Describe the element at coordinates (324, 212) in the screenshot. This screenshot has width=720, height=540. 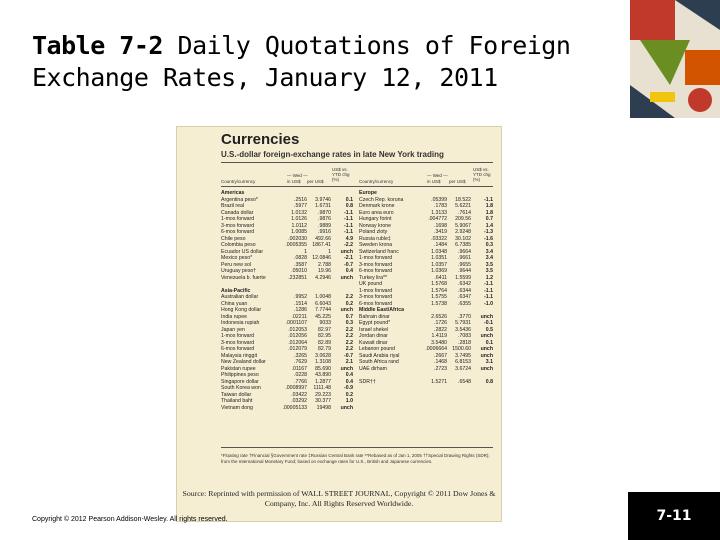
I see `rate-per-usd: .9870` at that location.